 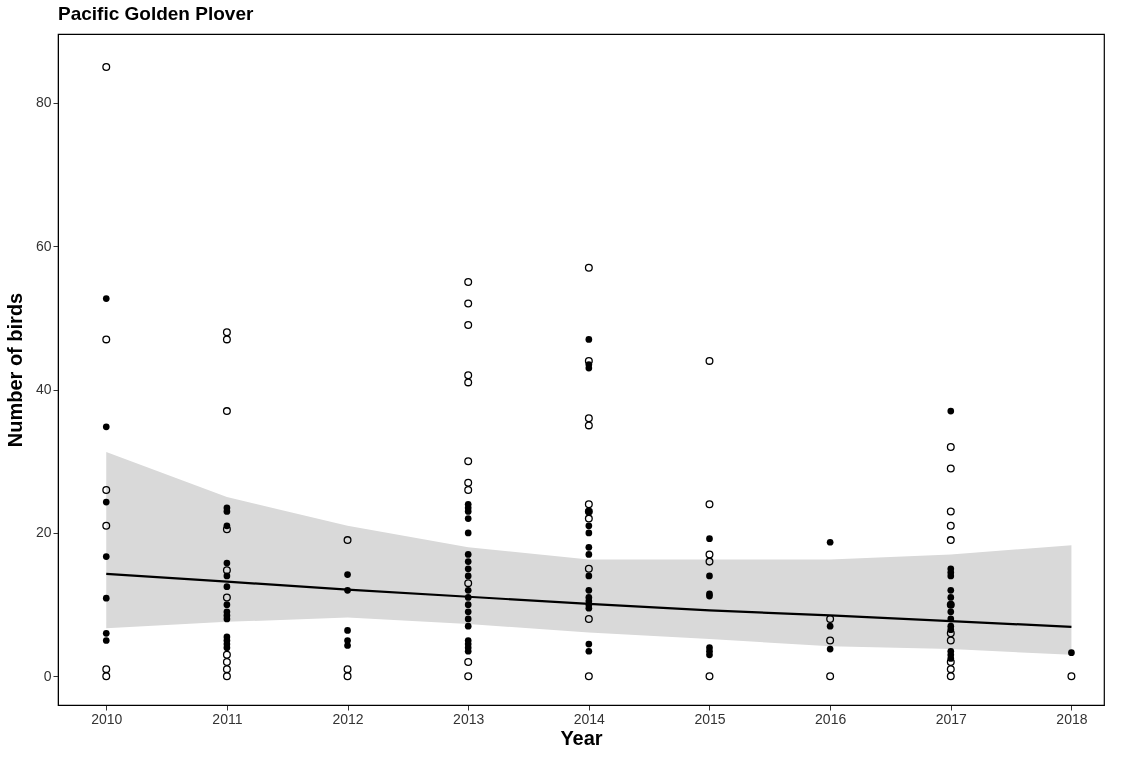 What do you see at coordinates (469, 718) in the screenshot?
I see `x-tick-label: 2013` at bounding box center [469, 718].